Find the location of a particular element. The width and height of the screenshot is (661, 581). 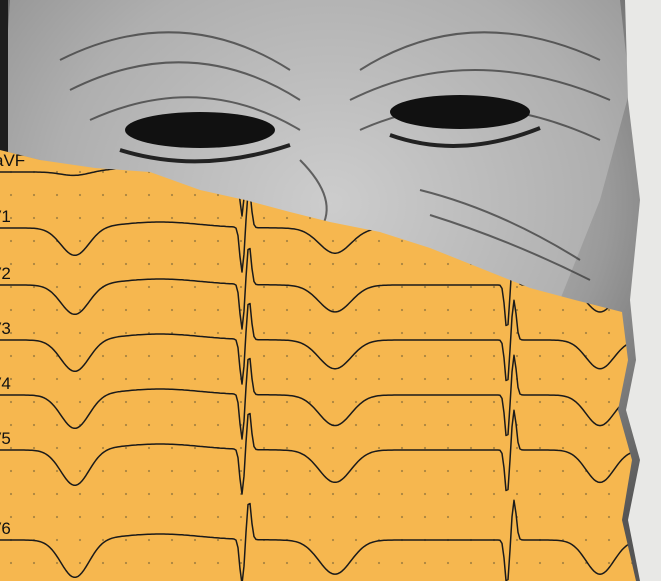

right-eye is located at coordinates (460, 112).